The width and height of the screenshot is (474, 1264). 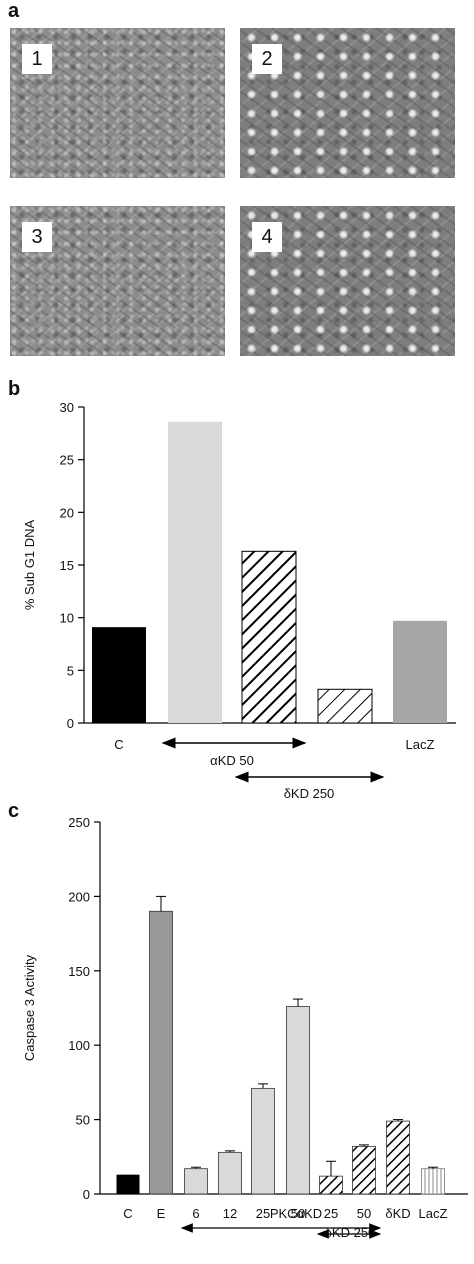 I want to click on x-tick-label: 12, so click(x=230, y=1213).